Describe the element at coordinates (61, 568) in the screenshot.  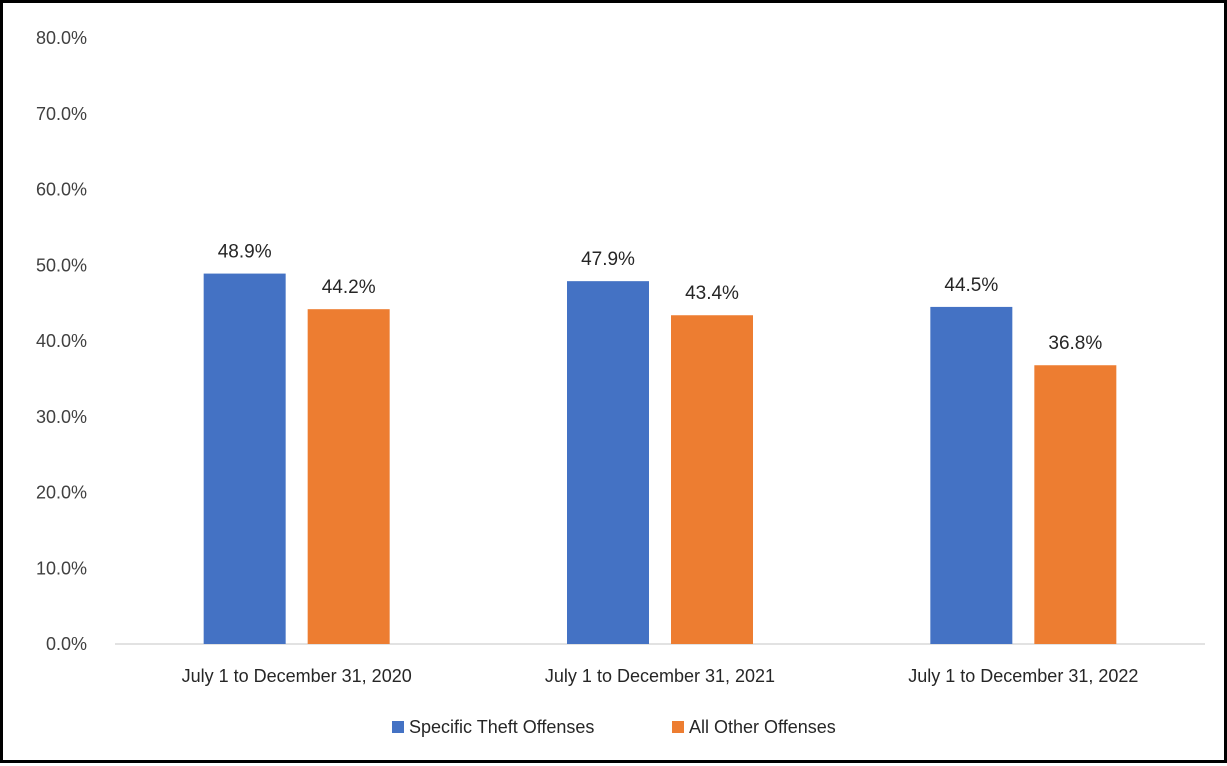
I see `y-tick-label: 10.0%` at that location.